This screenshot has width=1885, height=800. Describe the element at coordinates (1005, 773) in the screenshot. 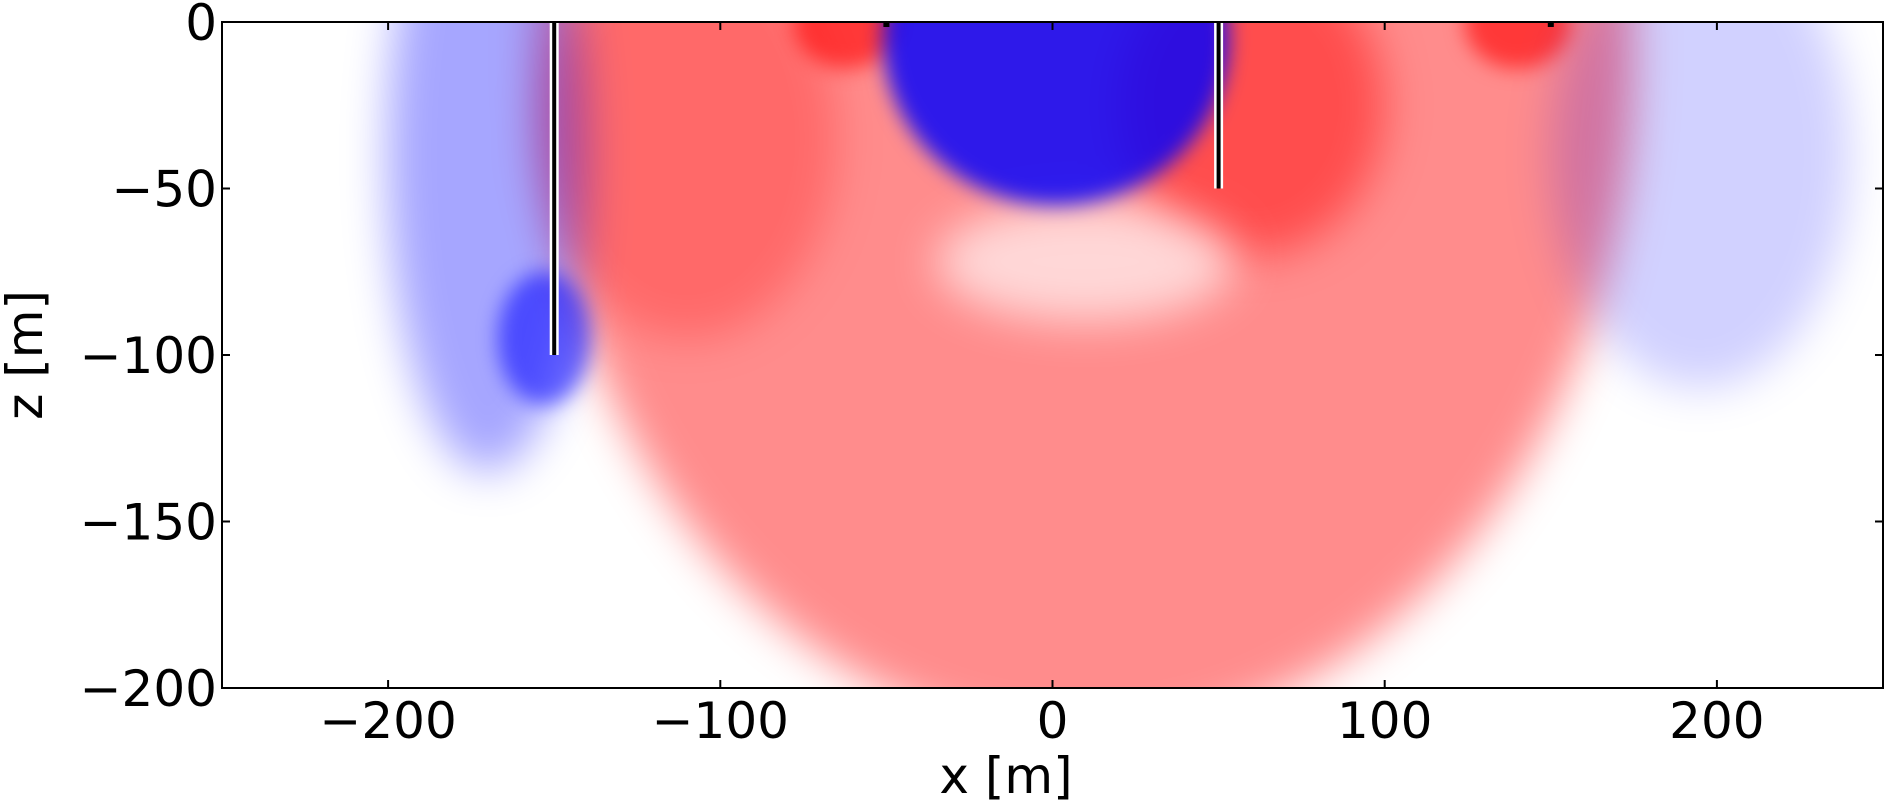

I see `x-axis-label: x [m]` at that location.